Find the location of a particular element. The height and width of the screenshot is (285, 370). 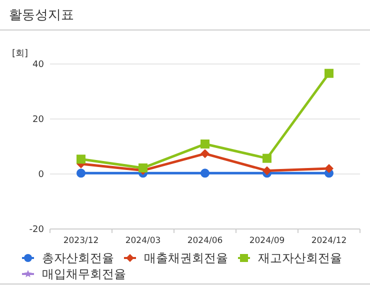

y-tick-label: -20 is located at coordinates (36, 230).